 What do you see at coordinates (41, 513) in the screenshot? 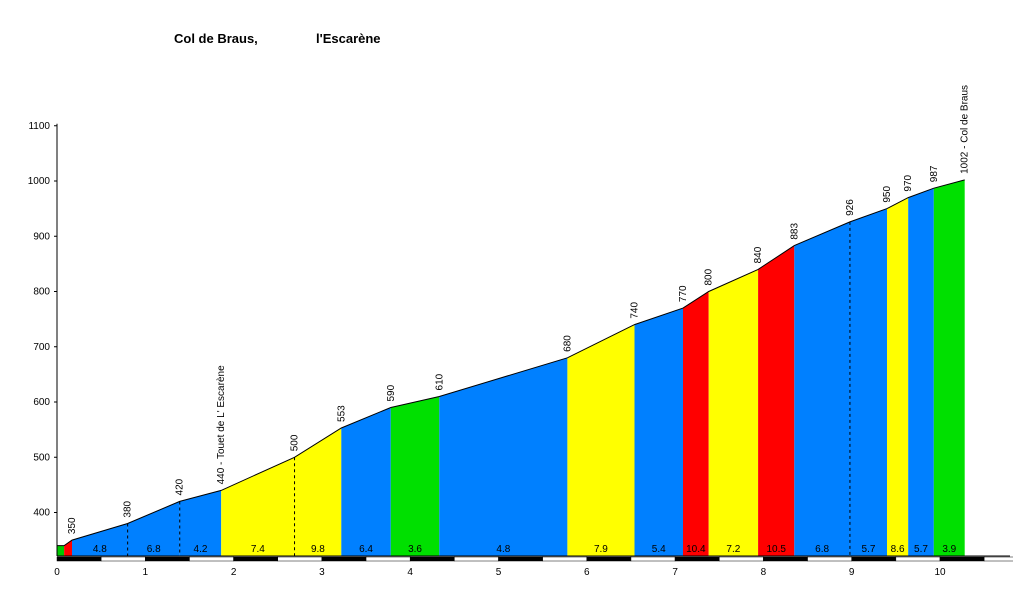
I see `y-tick-label: 400` at bounding box center [41, 513].